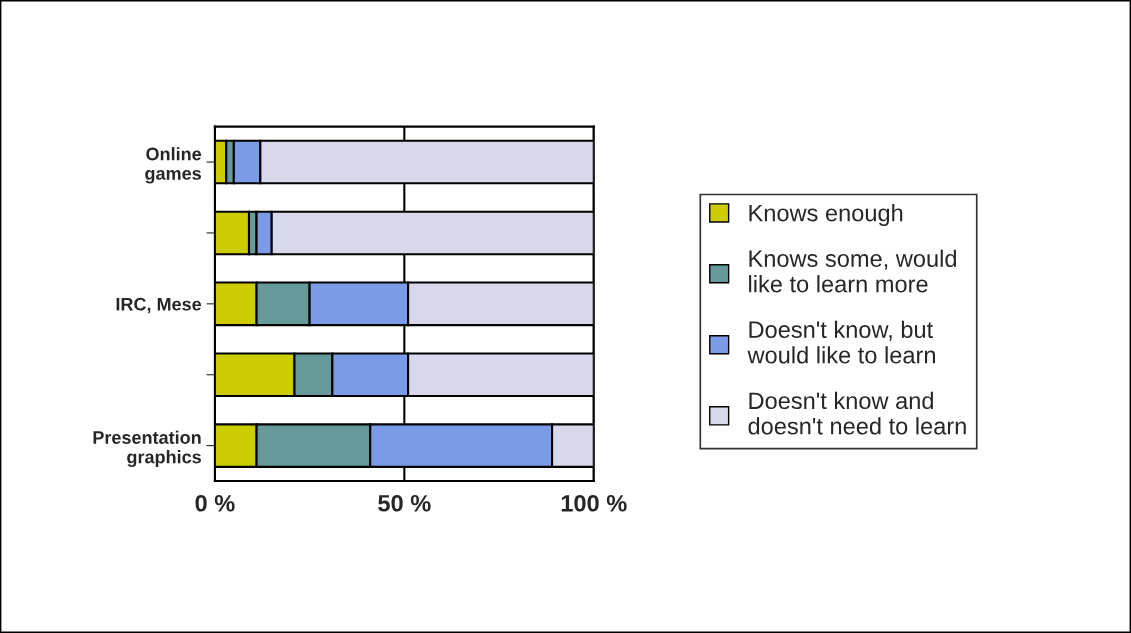  Describe the element at coordinates (841, 342) in the screenshot. I see `legend-label: Doesn't know, but would like to learn` at that location.